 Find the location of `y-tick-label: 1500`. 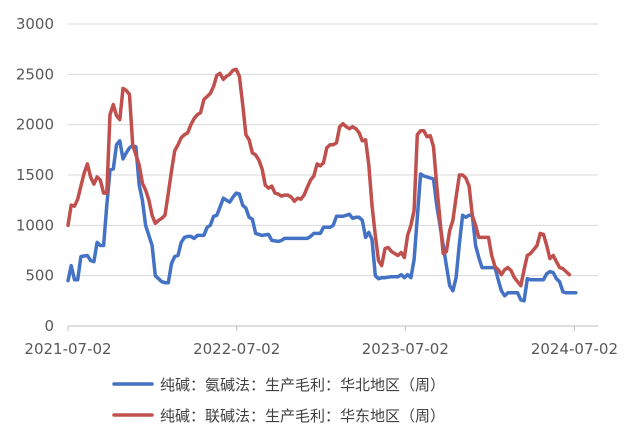

y-tick-label: 1500 is located at coordinates (35, 175).